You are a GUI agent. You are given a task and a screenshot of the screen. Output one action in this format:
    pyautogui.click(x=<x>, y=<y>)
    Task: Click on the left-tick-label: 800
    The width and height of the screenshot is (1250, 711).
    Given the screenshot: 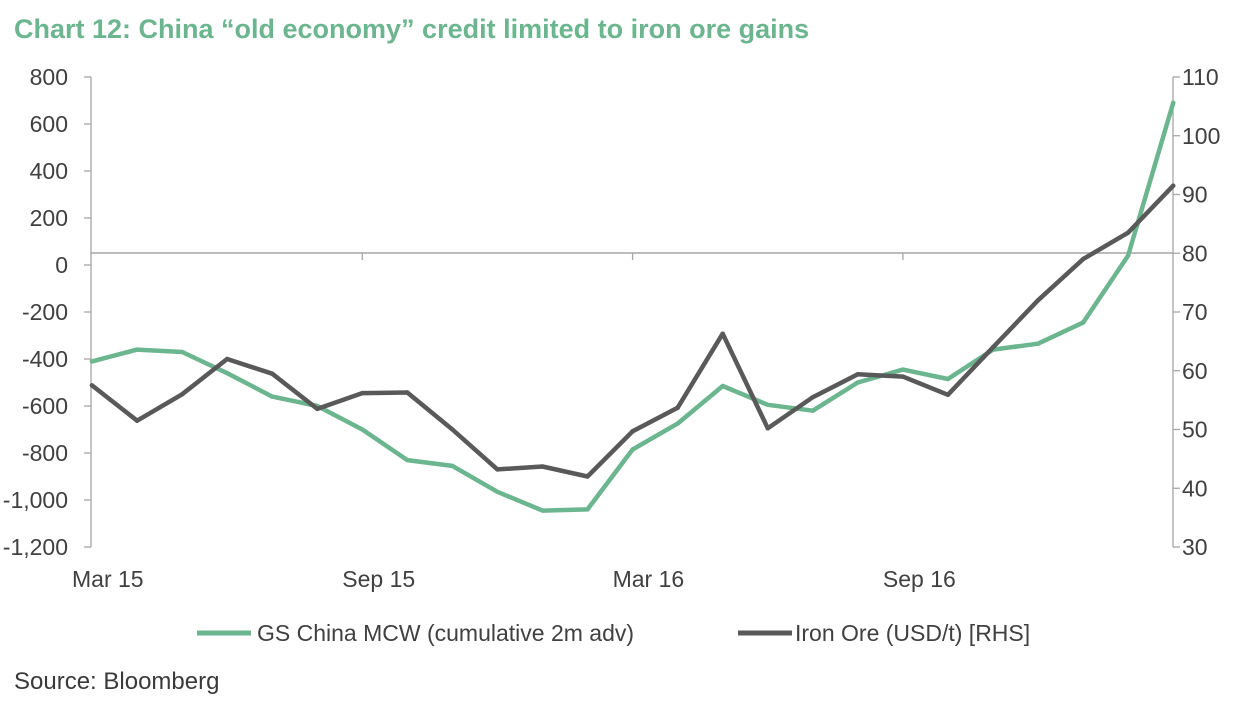 What is the action you would take?
    pyautogui.click(x=49, y=77)
    